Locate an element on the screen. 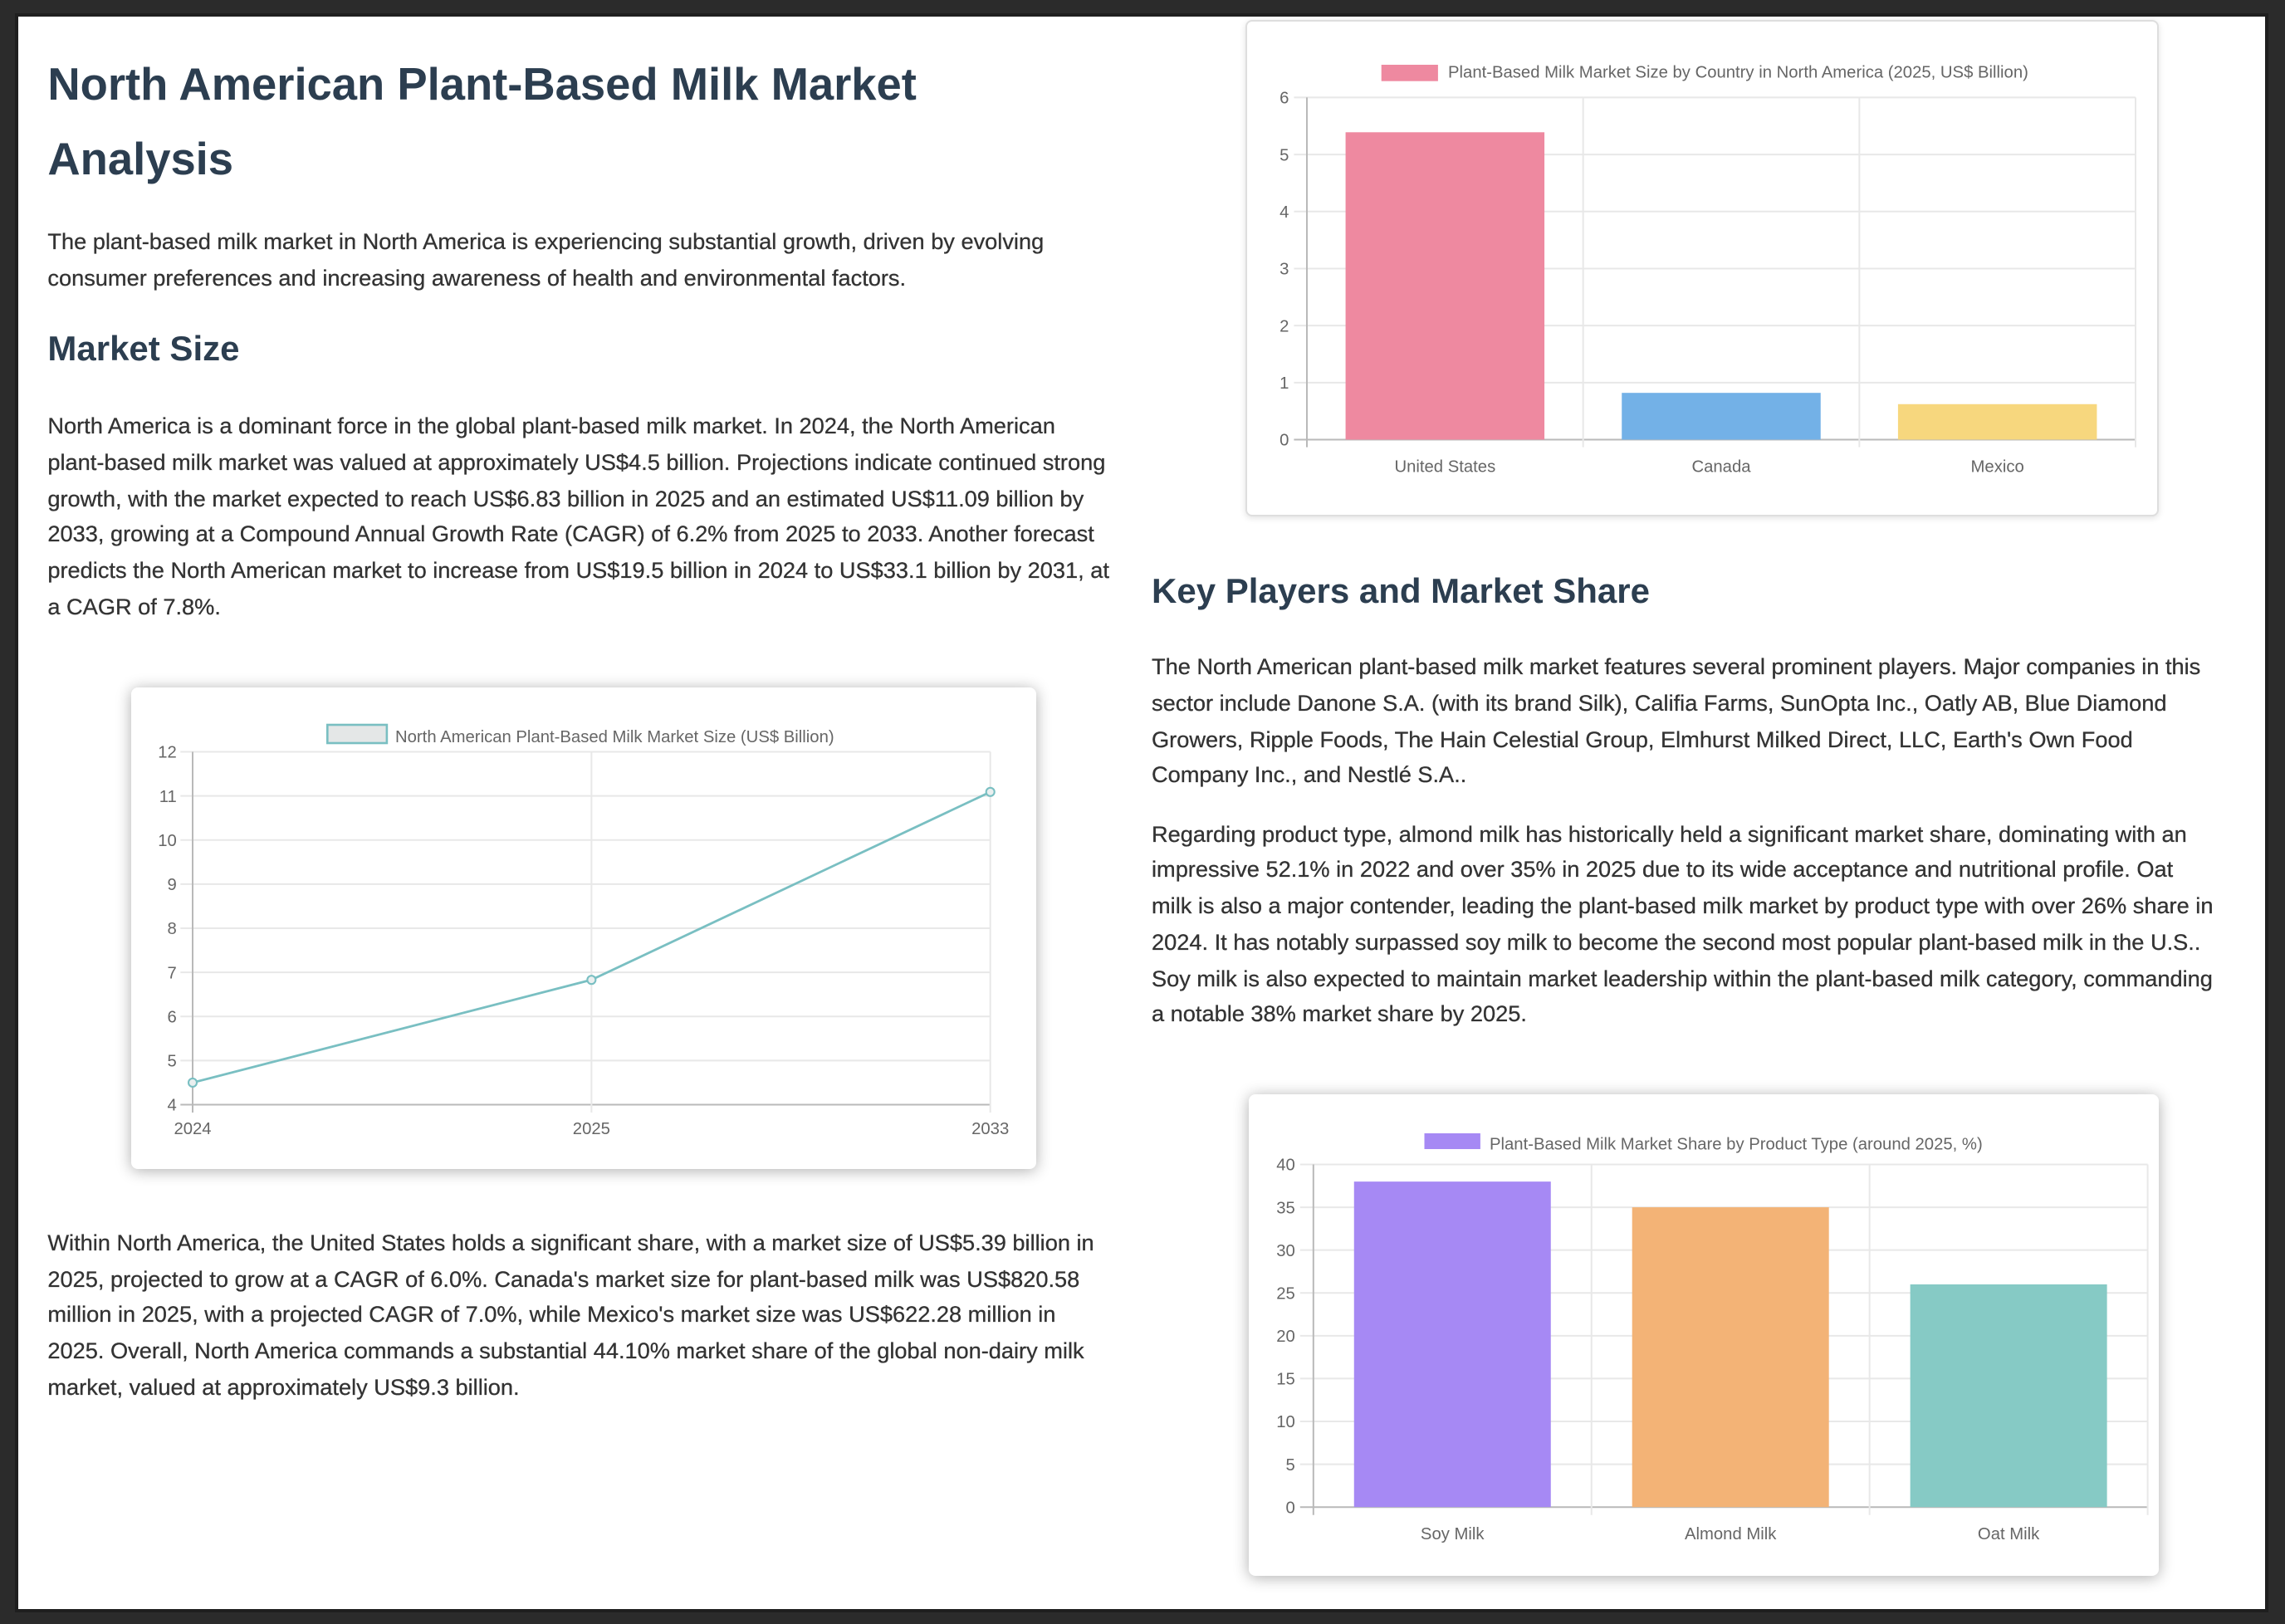  svg-text: 12 is located at coordinates (168, 752).